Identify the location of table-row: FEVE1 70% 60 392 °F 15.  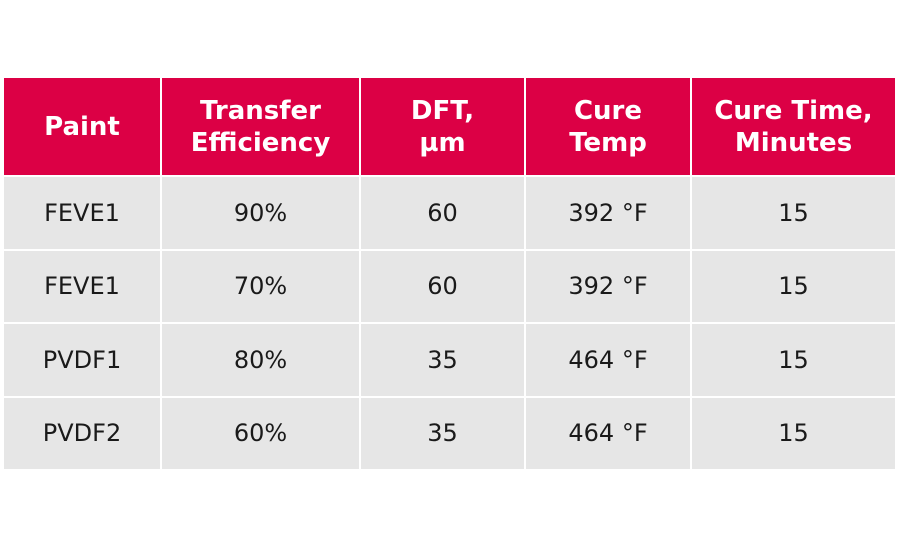
(449, 286).